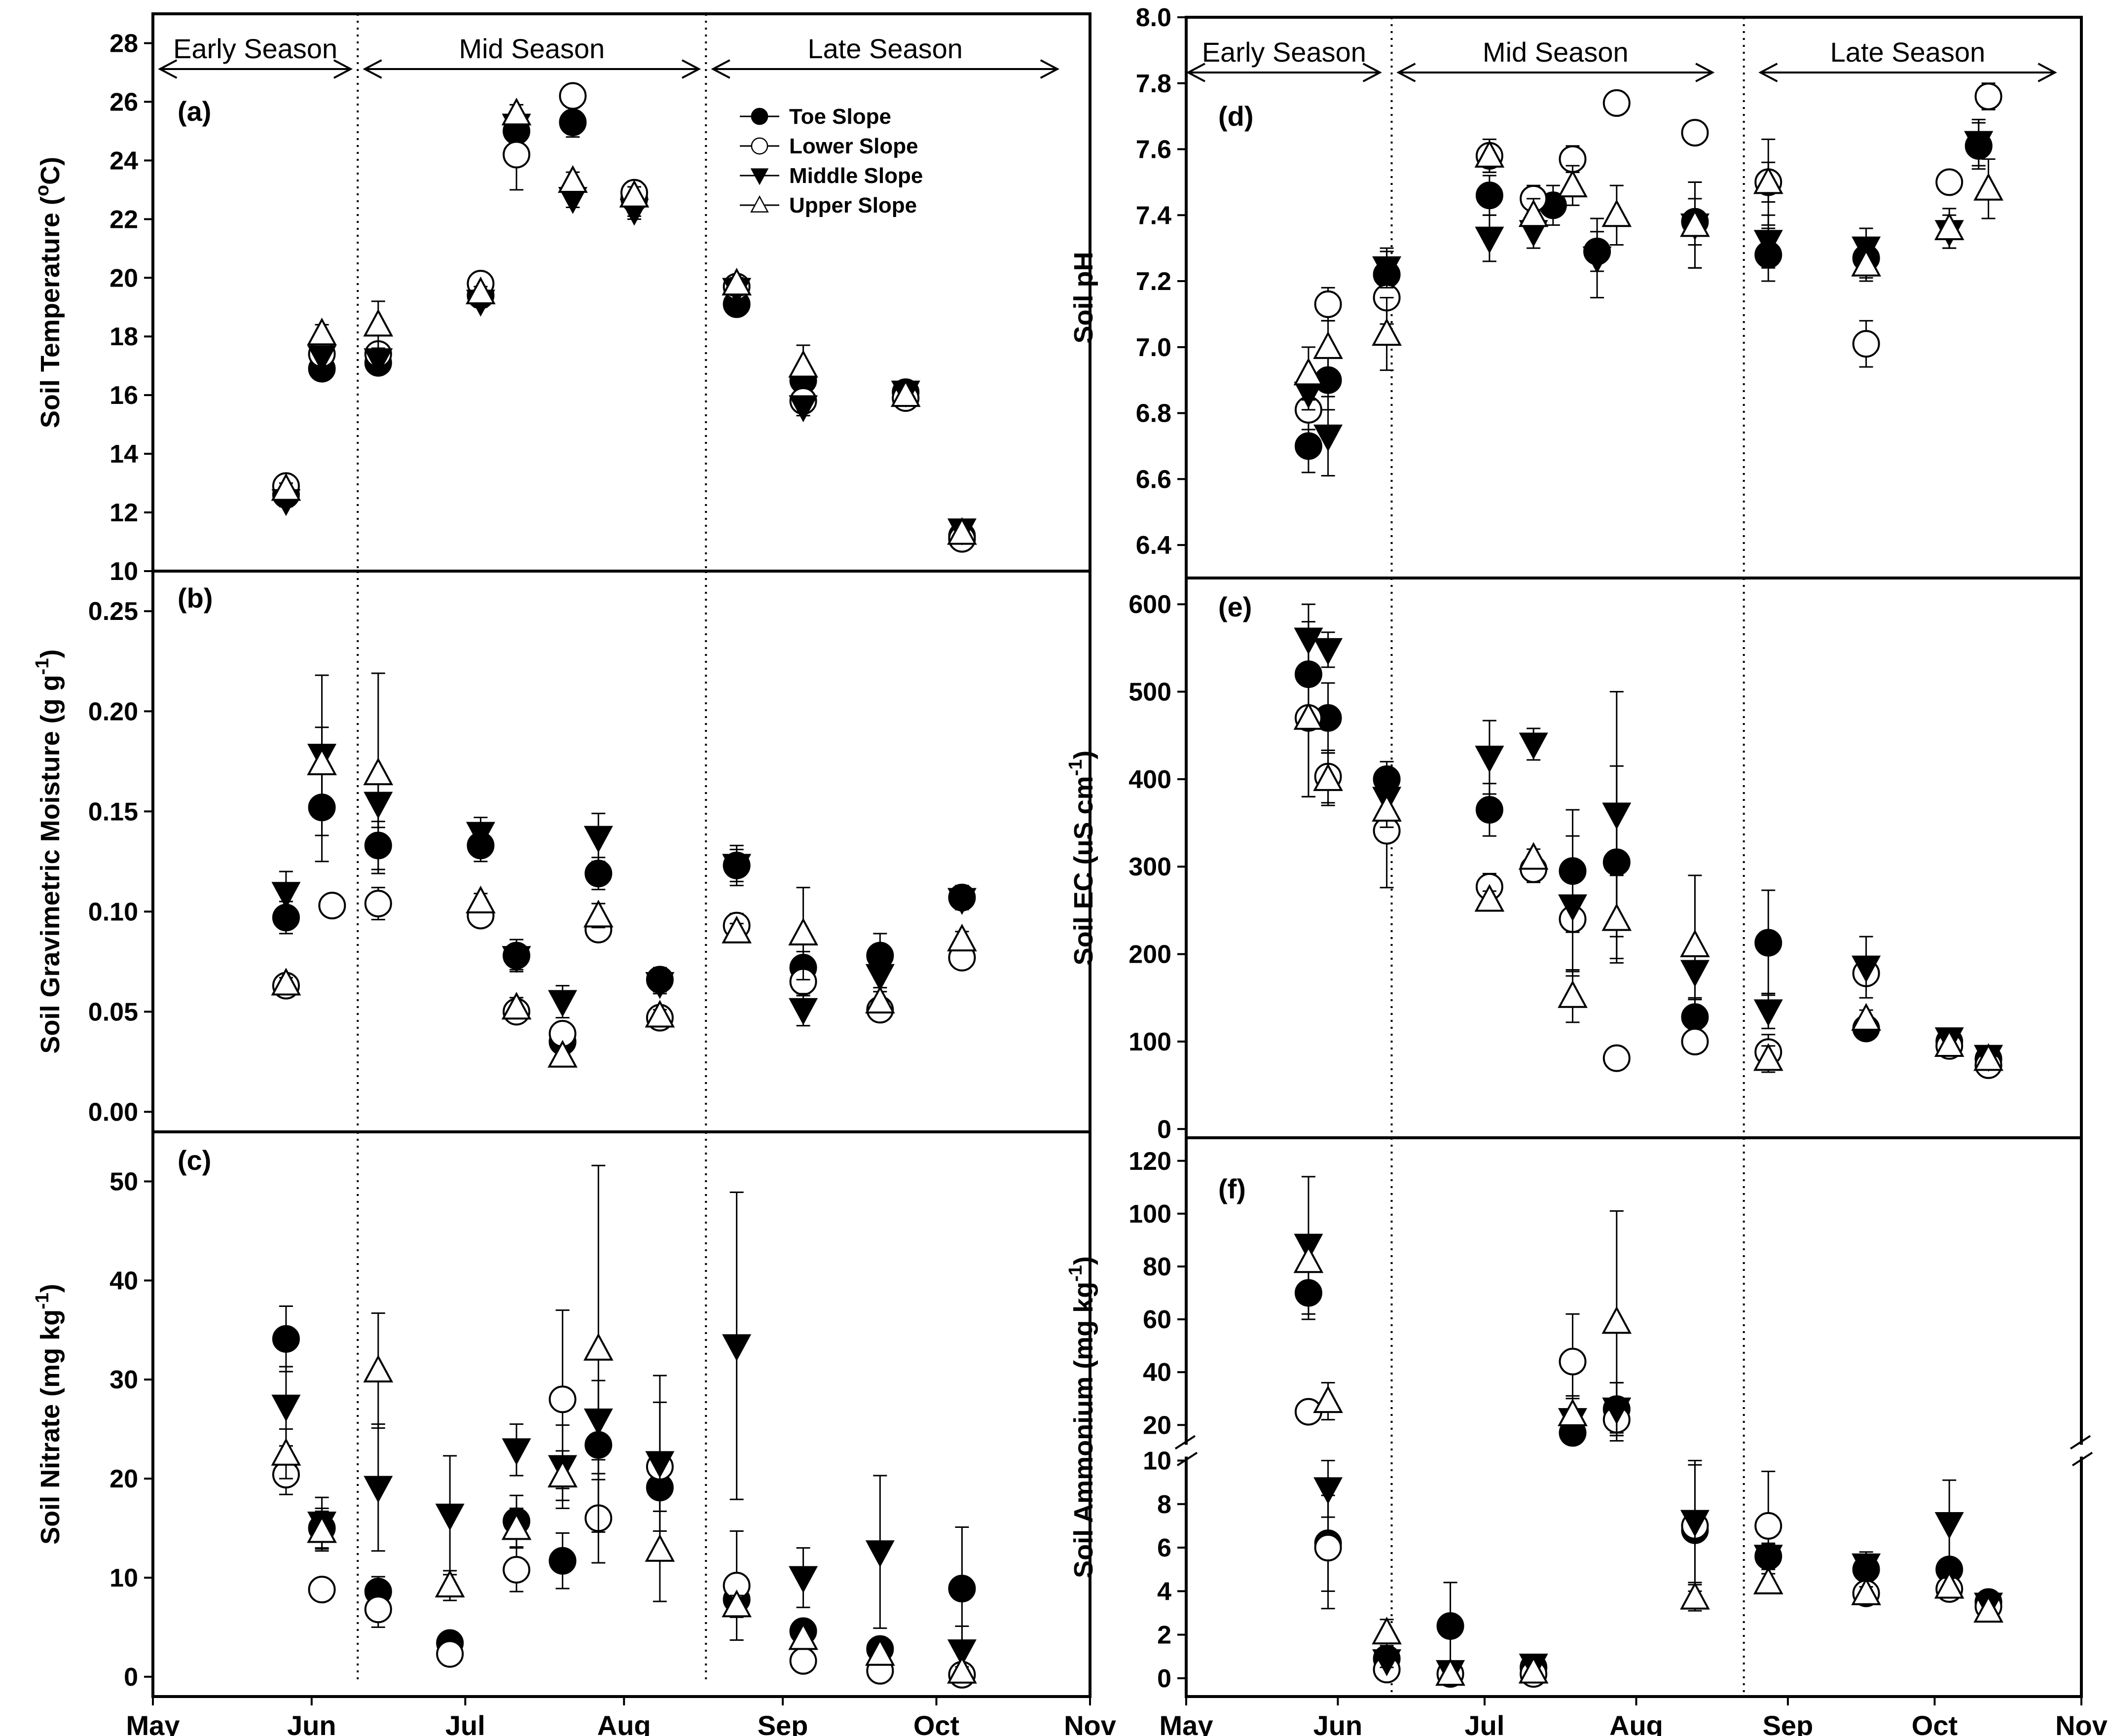 This screenshot has width=2109, height=1736. Describe the element at coordinates (123, 1380) in the screenshot. I see `y-tick-label: 30` at that location.